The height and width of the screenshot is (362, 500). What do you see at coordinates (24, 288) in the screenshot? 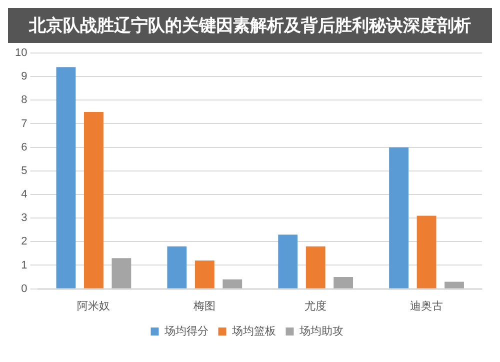
I see `y-tick-label: 0` at bounding box center [24, 288].